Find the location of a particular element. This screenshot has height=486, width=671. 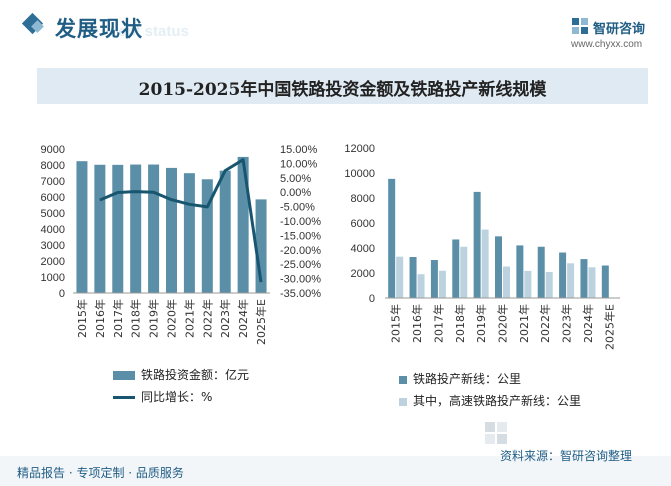

logo-icon is located at coordinates (580, 26).